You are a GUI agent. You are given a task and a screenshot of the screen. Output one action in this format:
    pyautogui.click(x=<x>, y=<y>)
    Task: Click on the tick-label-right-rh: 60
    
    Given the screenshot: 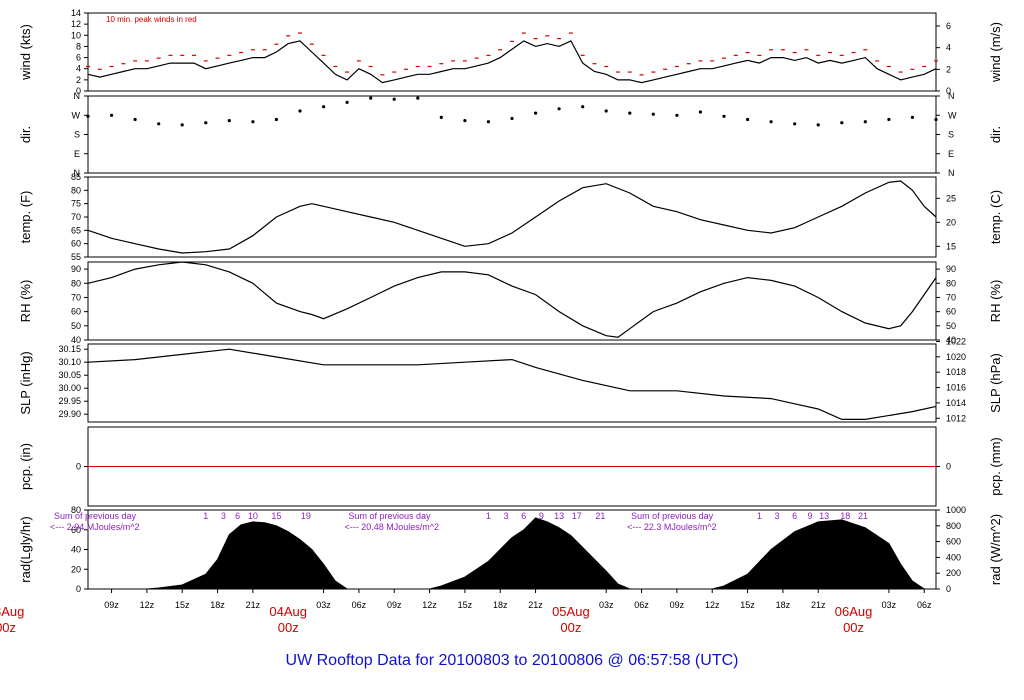 What is the action you would take?
    pyautogui.click(x=951, y=312)
    